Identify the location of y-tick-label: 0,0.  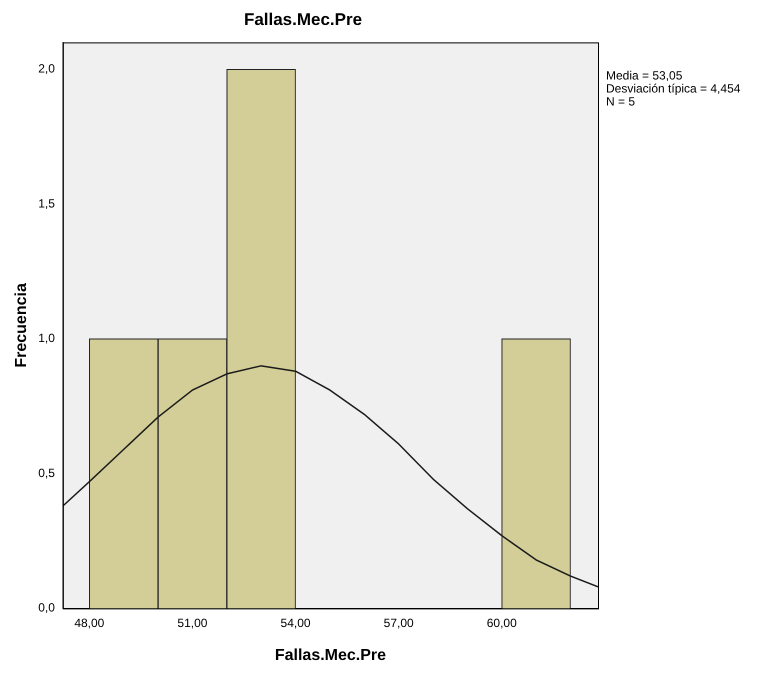
(47, 607).